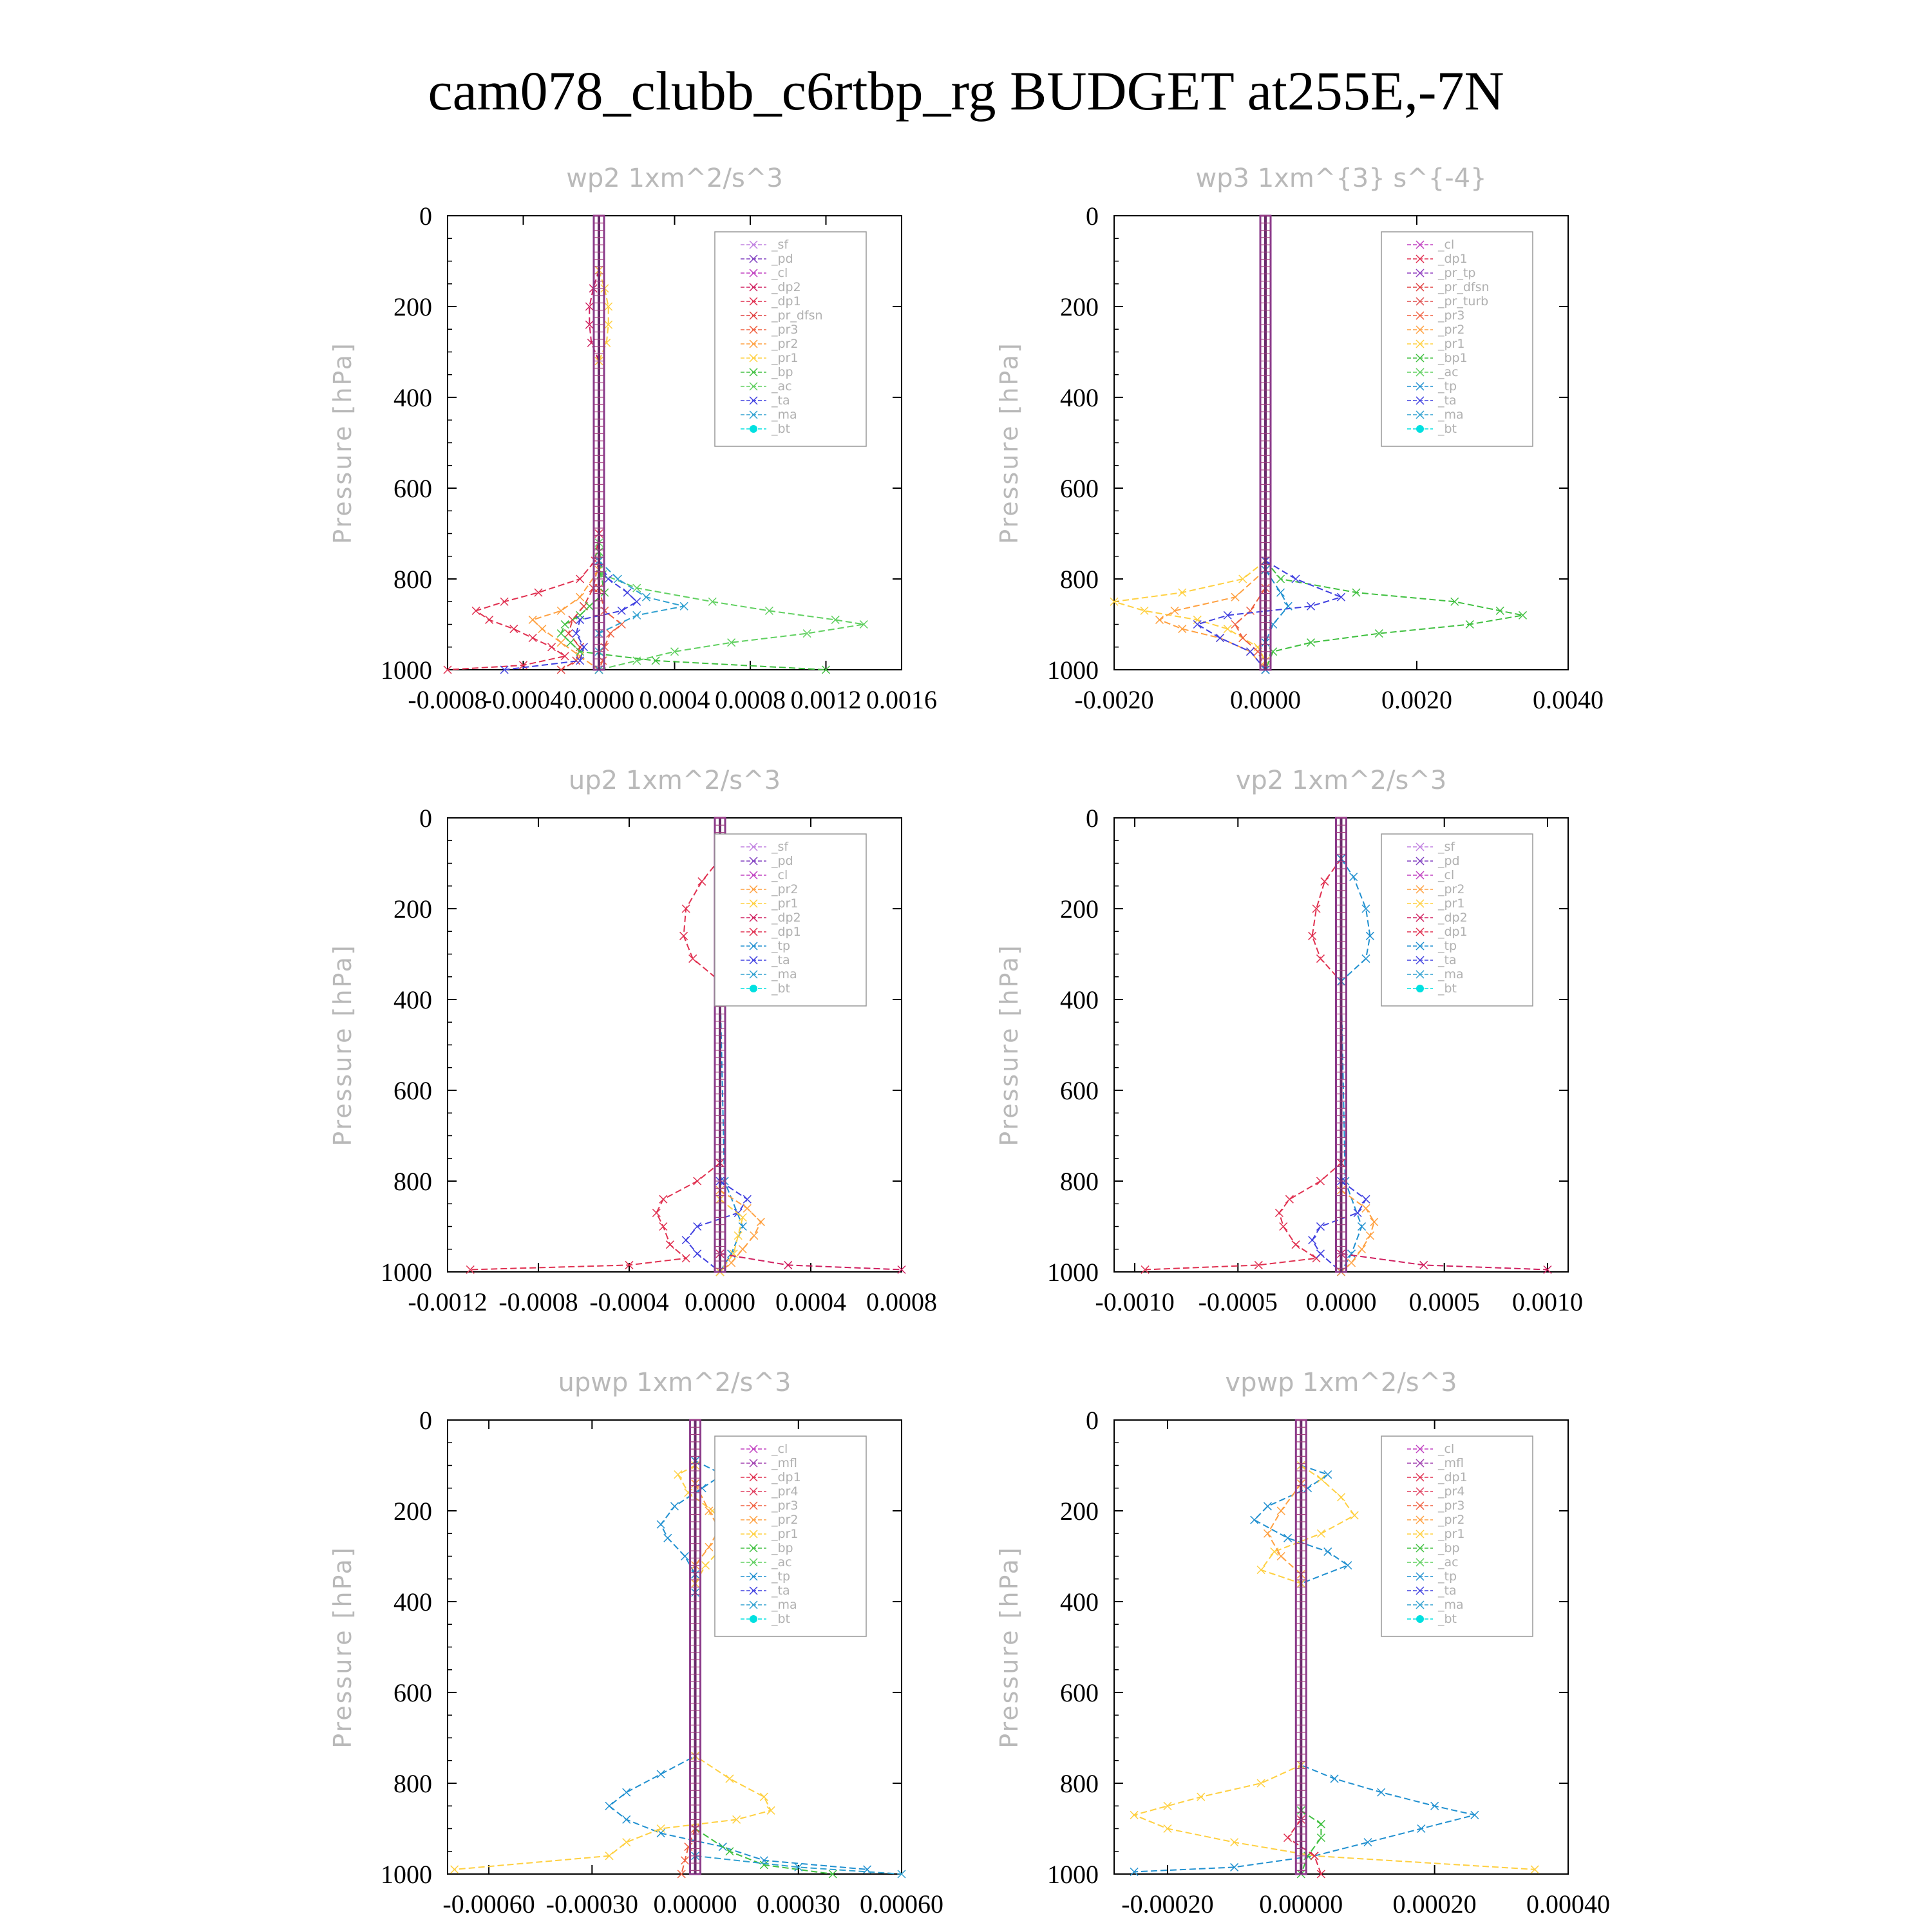  I want to click on series-pr2, so click(1358, 1231).